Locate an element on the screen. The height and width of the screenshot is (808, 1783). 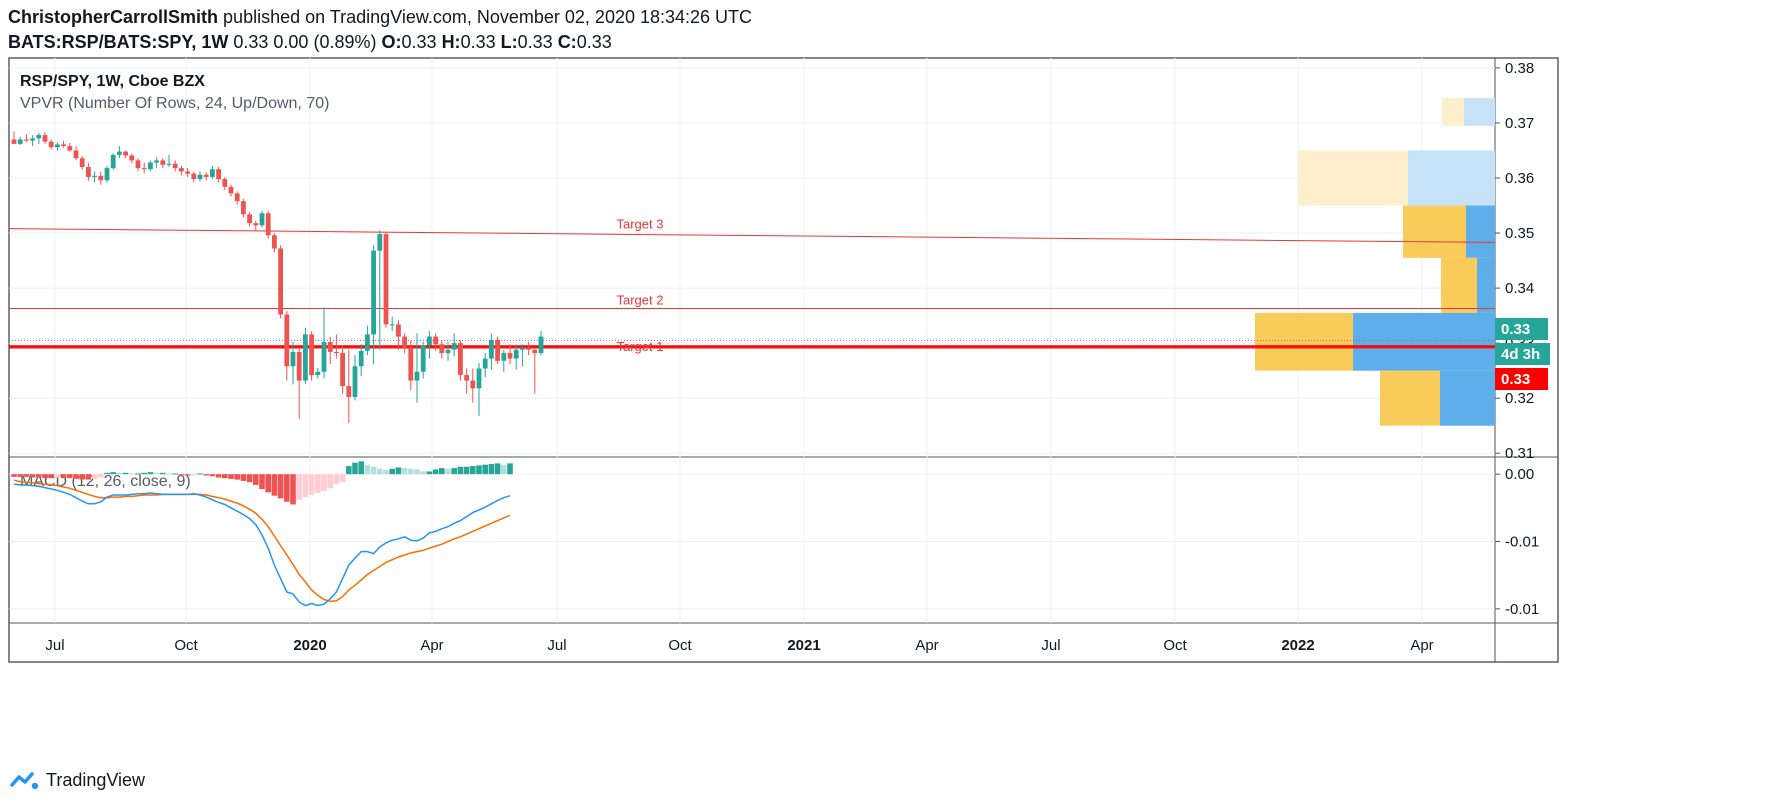
main-series-title: RSP/SPY, 1W, Cboe BZX is located at coordinates (112, 81).